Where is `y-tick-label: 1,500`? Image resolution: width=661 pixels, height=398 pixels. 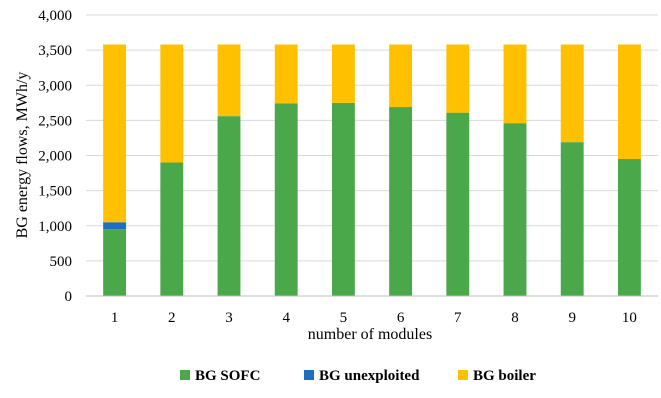
y-tick-label: 1,500 is located at coordinates (55, 192).